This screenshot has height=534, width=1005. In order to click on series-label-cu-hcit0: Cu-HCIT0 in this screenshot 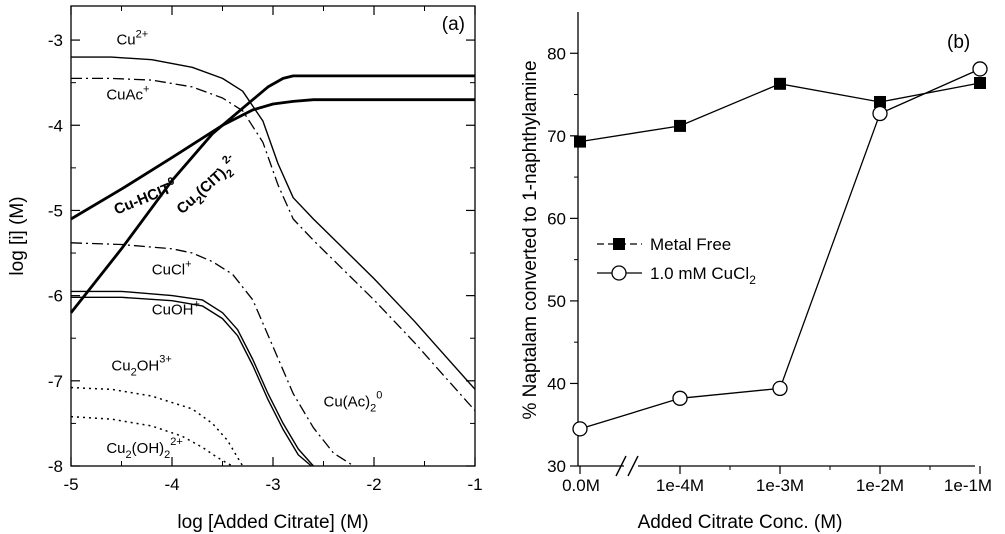, I will do `click(144, 196)`.